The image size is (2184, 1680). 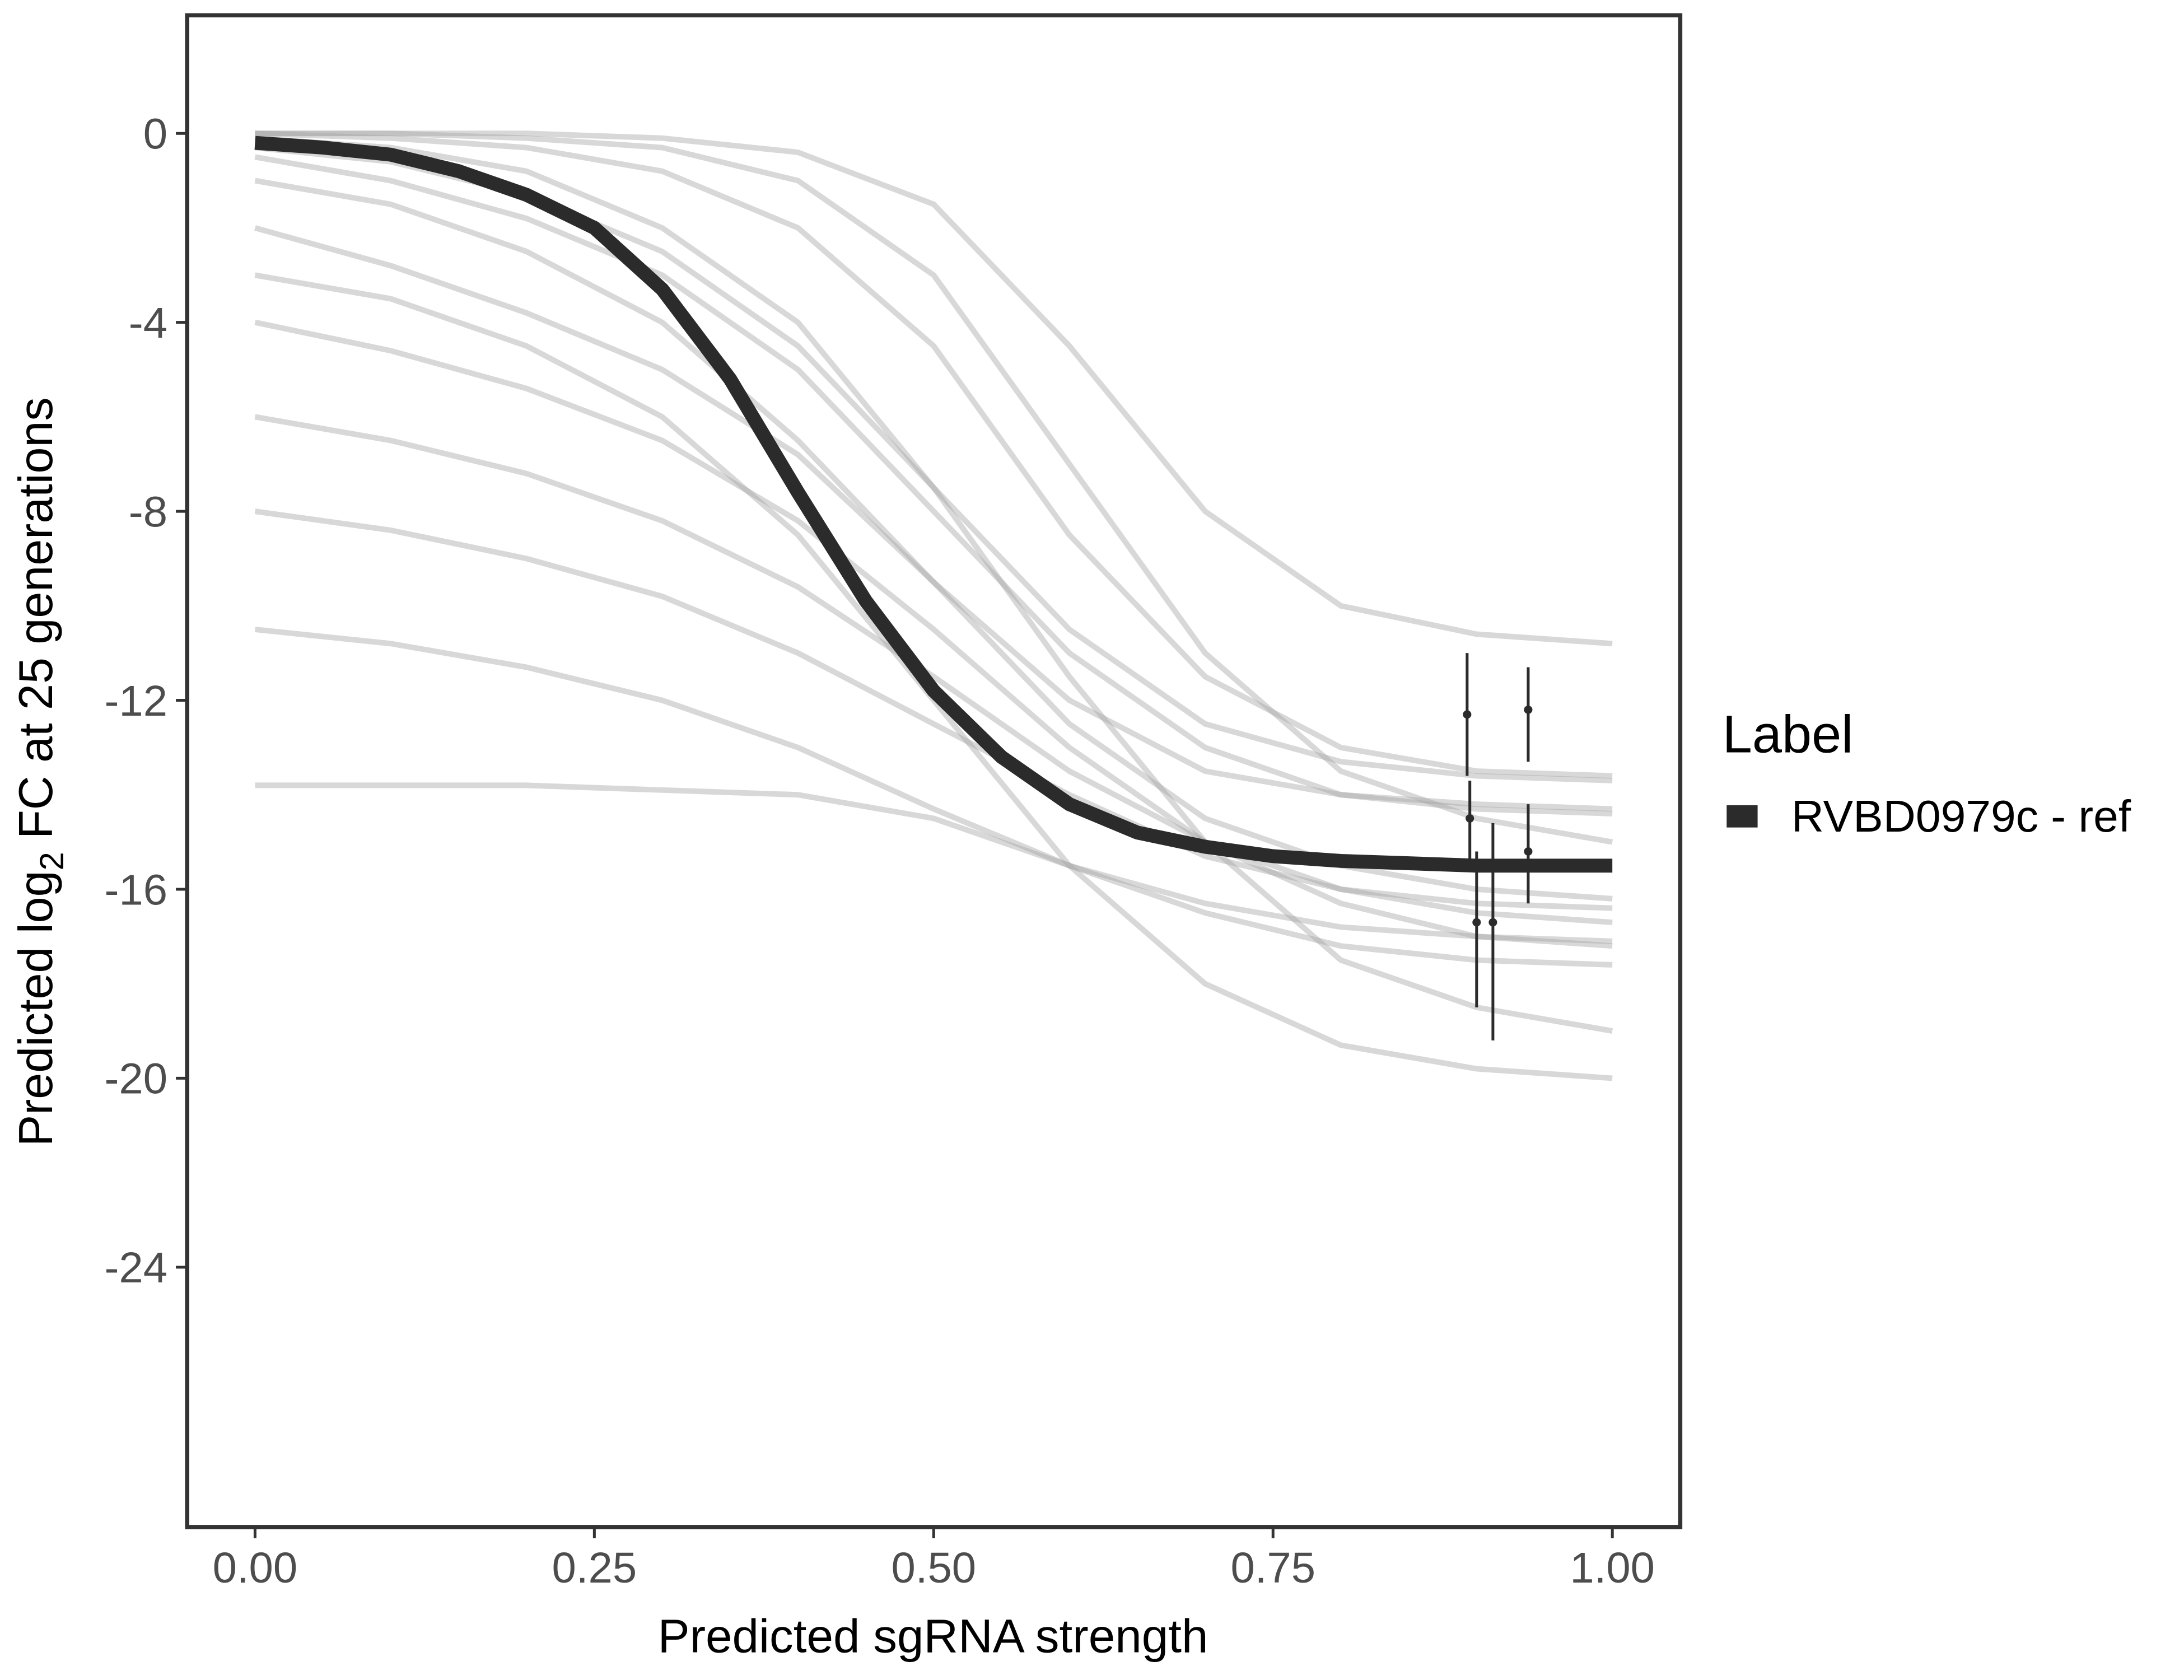 I want to click on x-tick-label: 0.00, so click(x=256, y=1568).